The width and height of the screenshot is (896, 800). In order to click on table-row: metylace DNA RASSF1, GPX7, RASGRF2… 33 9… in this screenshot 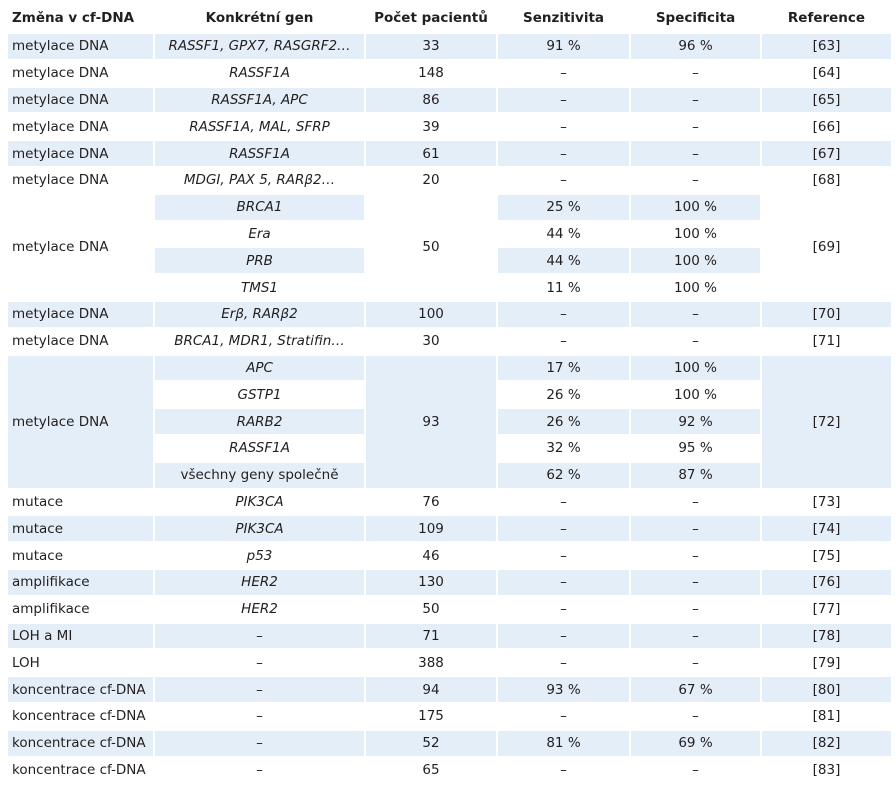, I will do `click(449, 46)`.